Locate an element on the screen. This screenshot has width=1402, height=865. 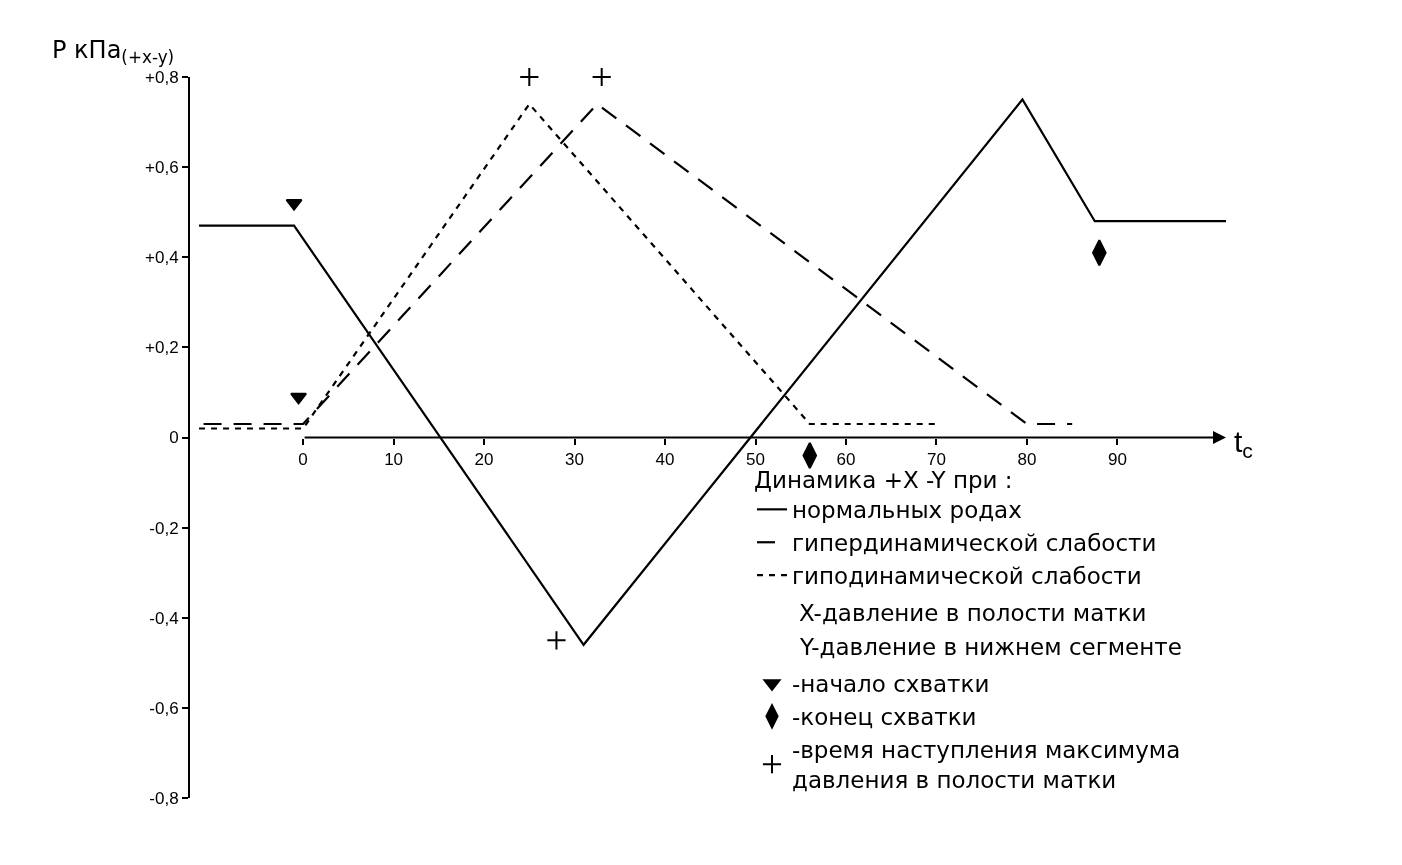
y-tick-label: +0,4 is located at coordinates (162, 258).